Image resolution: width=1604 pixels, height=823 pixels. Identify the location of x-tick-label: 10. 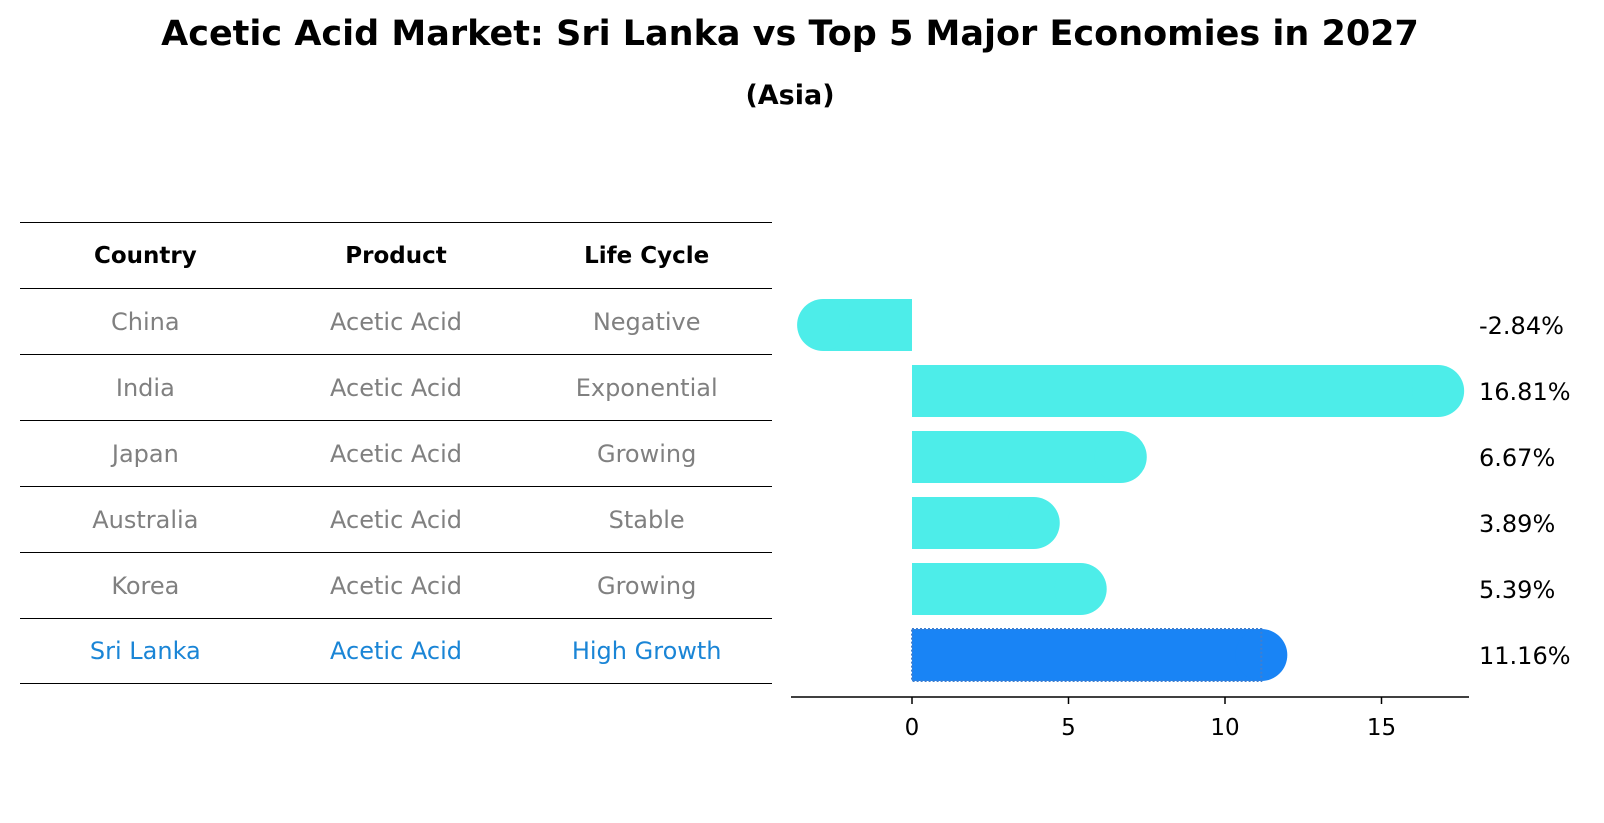
(1224, 728).